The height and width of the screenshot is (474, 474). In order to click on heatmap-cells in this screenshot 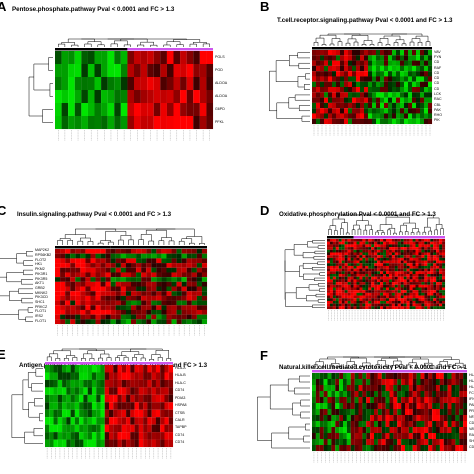, I will do `click(134, 90)`.